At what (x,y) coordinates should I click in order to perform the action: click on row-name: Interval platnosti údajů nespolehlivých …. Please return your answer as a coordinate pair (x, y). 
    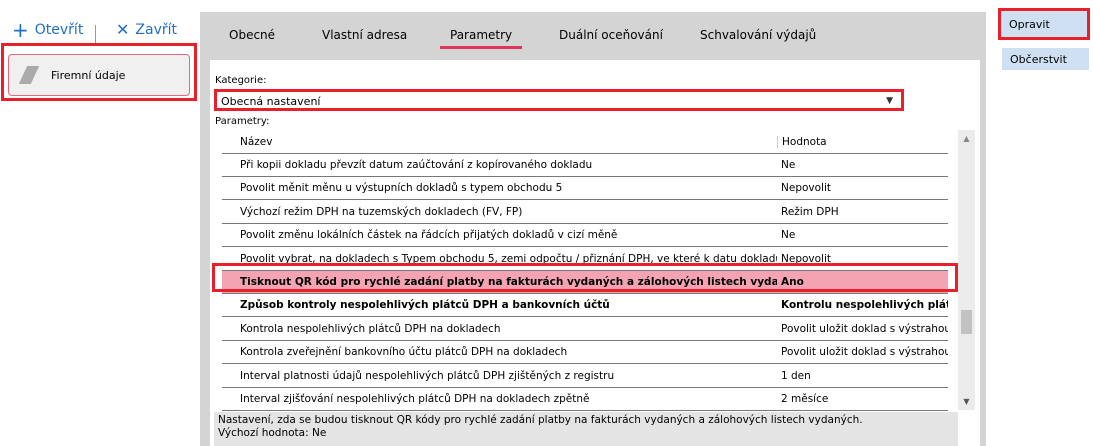
    Looking at the image, I should click on (427, 375).